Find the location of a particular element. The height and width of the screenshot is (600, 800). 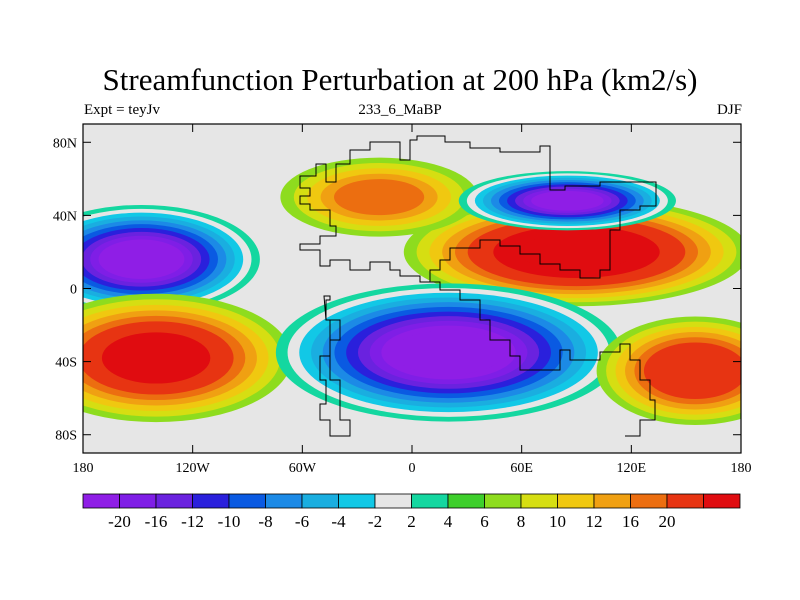

colorbar-label: 2 is located at coordinates (411, 521).